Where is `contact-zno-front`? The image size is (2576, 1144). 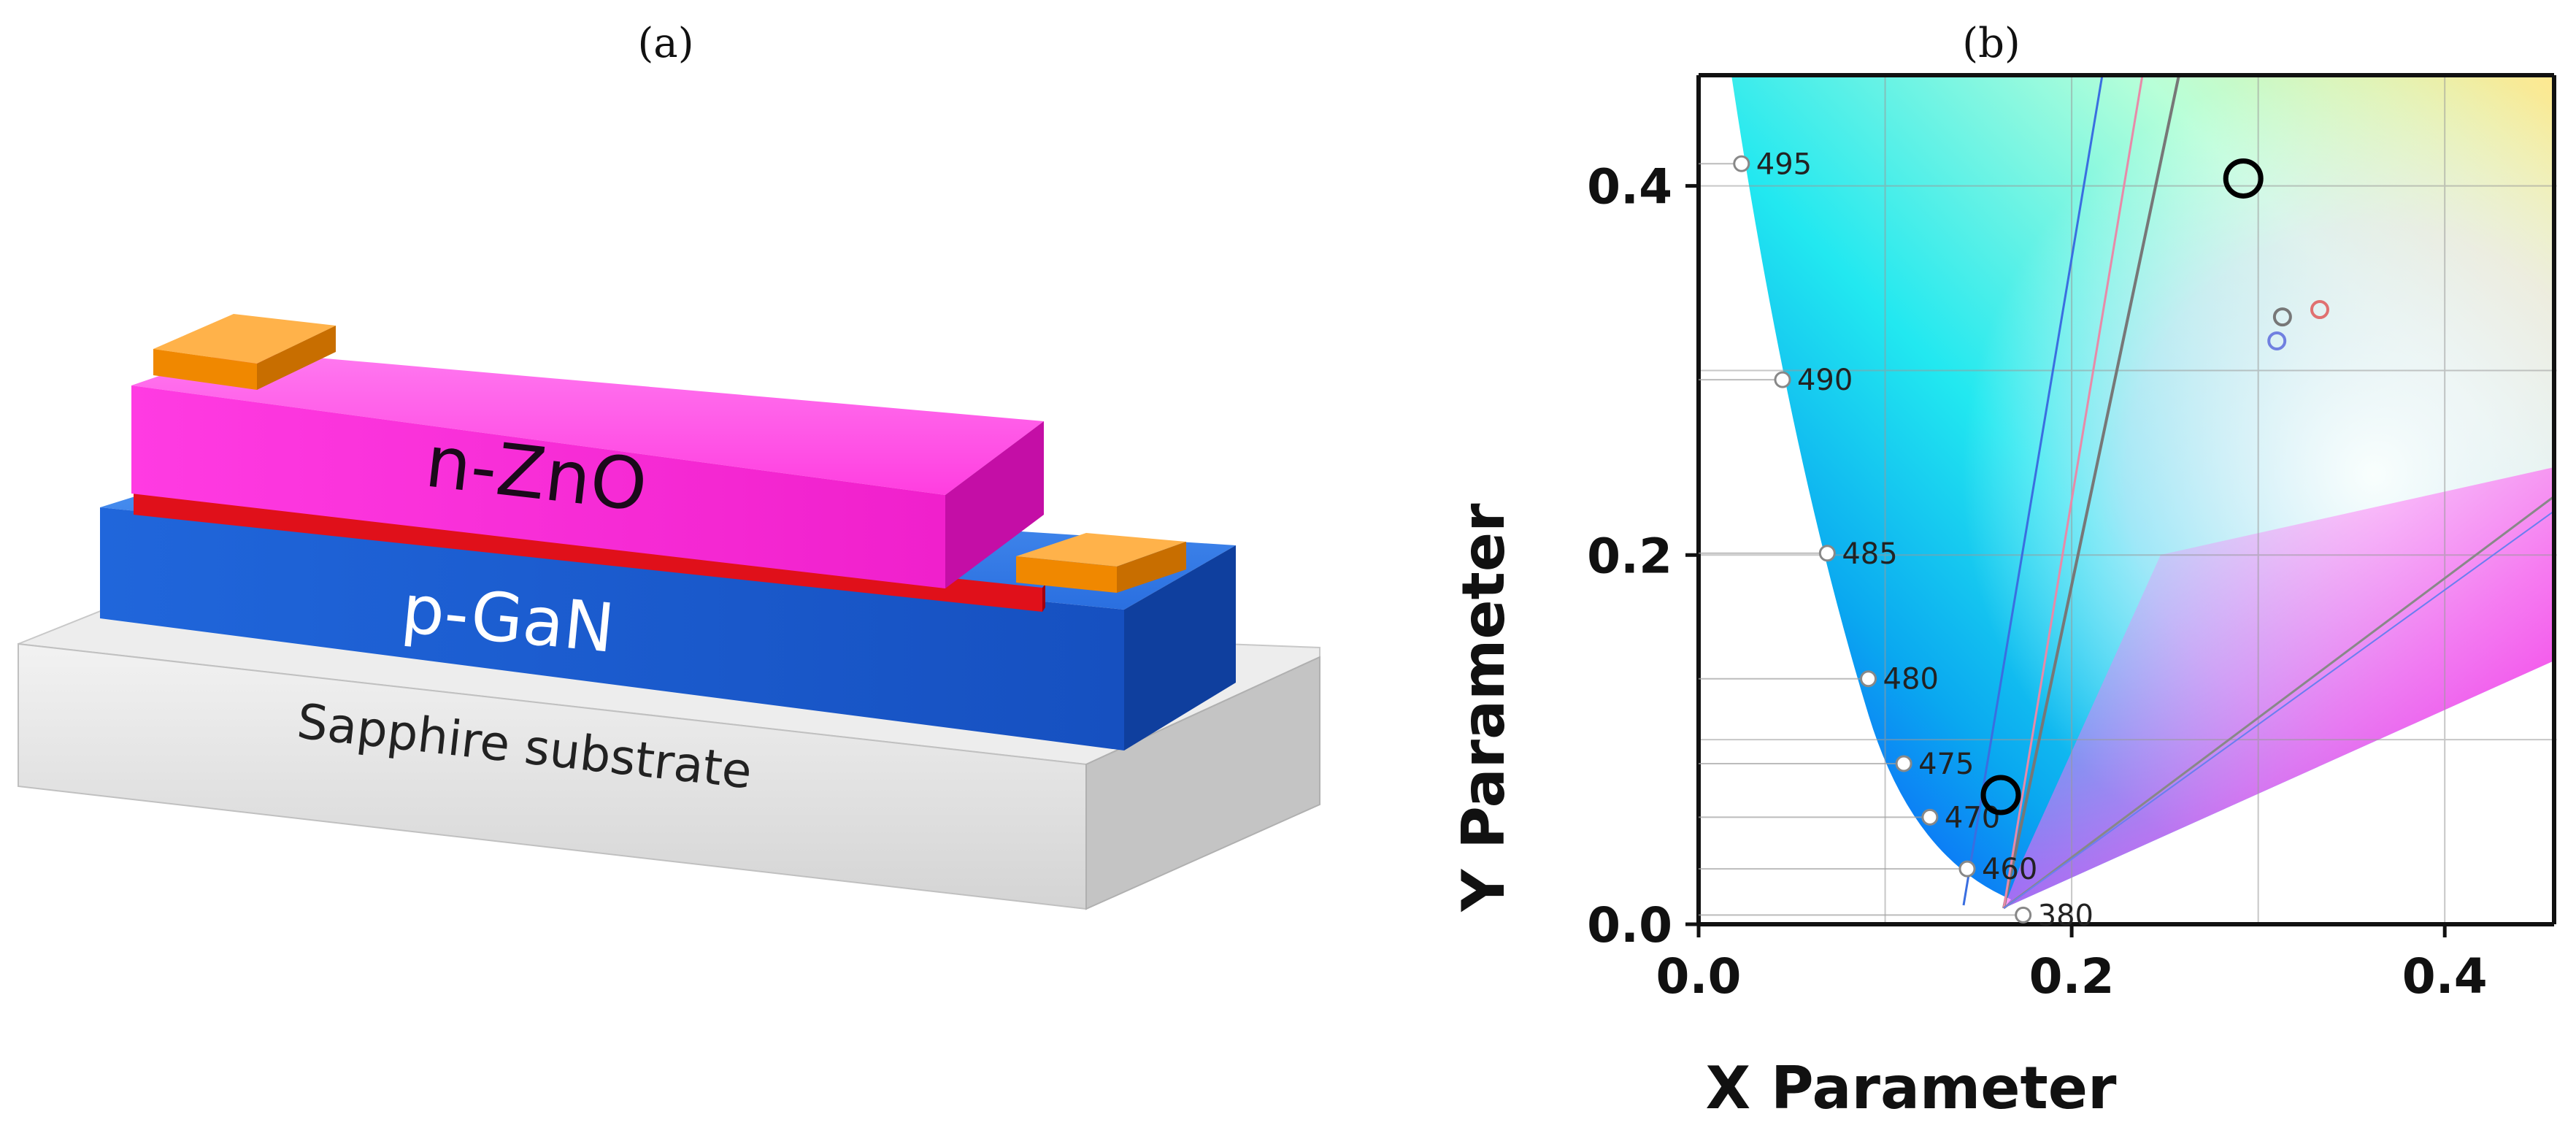
contact-zno-front is located at coordinates (205, 369).